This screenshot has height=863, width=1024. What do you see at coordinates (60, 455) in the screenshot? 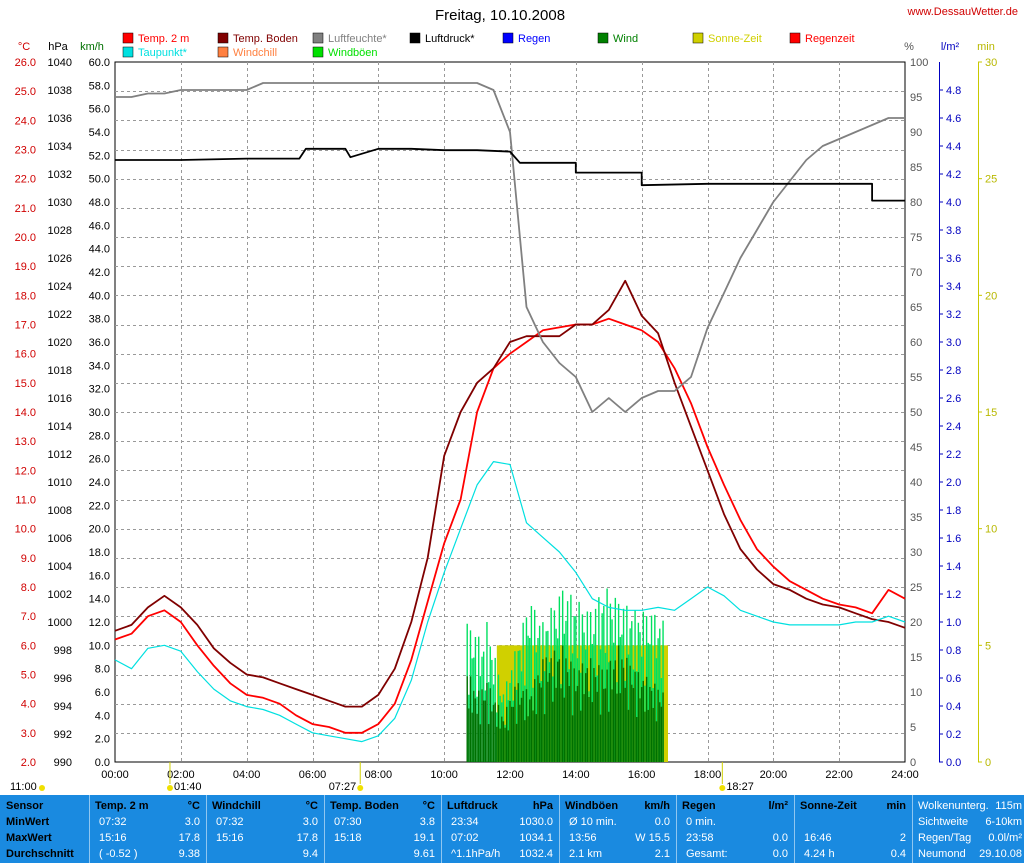
I see `tick-pressure: 1012` at bounding box center [60, 455].